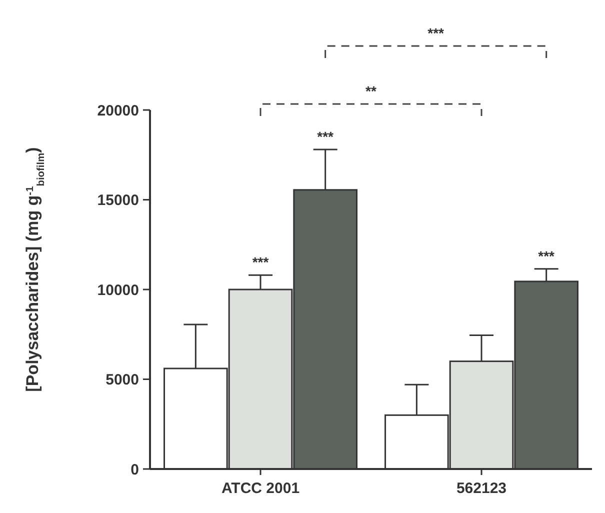 This screenshot has width=605, height=513. Describe the element at coordinates (260, 488) in the screenshot. I see `x-tick-label: ATCC 2001` at that location.